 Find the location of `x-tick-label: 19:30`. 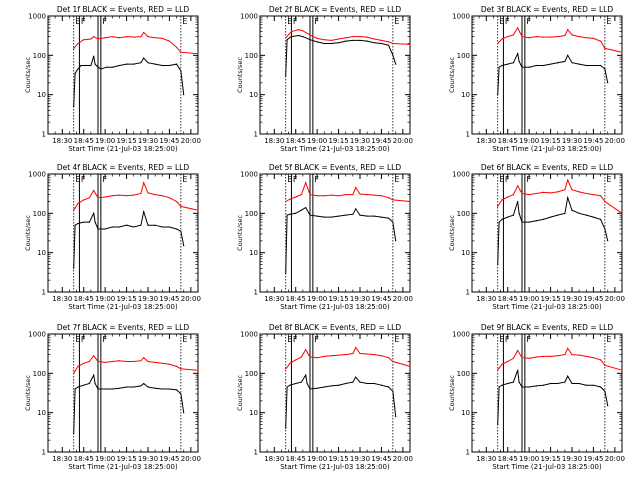

x-tick-label: 19:30 is located at coordinates (360, 141).